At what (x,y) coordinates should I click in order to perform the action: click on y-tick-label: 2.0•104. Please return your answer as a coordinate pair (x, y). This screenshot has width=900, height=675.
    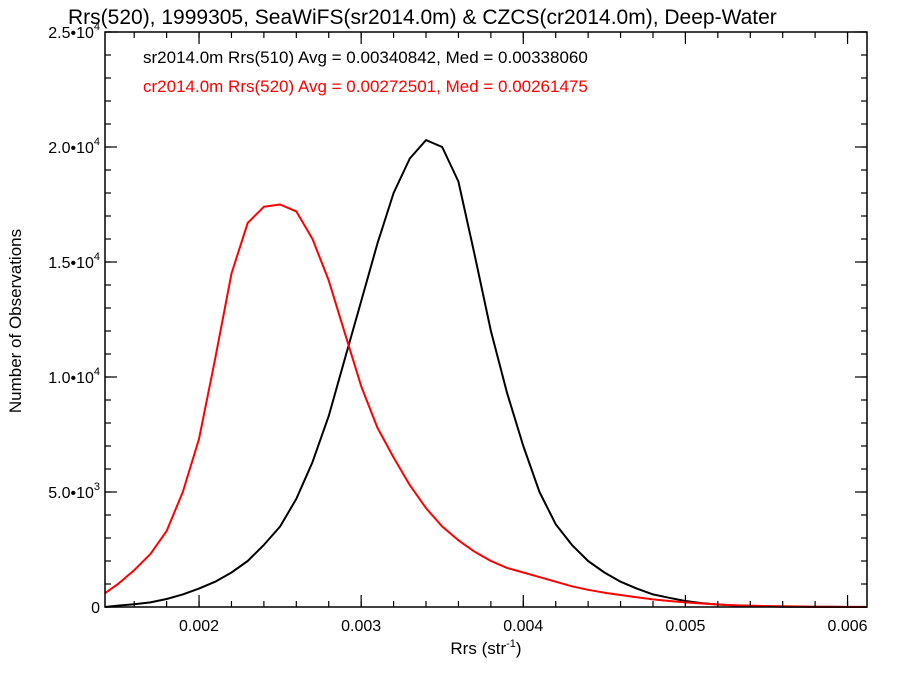
    Looking at the image, I should click on (74, 146).